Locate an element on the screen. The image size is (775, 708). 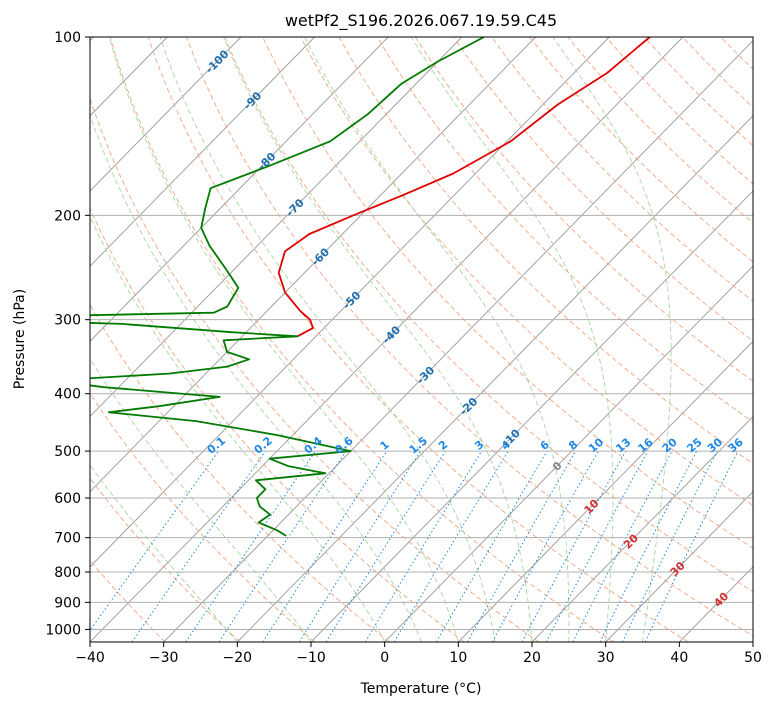
y-tick-label: 300 is located at coordinates (67, 321).